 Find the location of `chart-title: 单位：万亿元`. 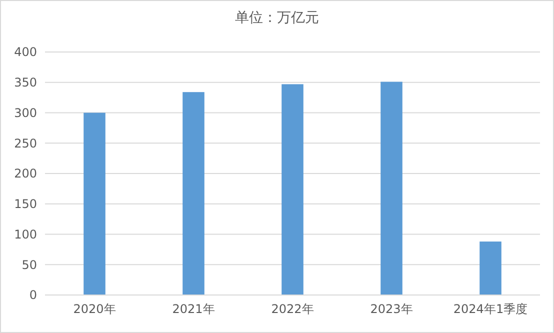

chart-title: 单位：万亿元 is located at coordinates (277, 18).